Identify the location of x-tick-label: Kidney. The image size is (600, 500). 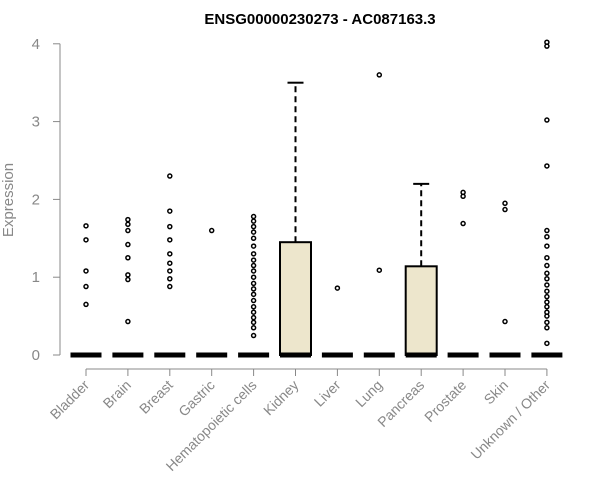
(281, 398).